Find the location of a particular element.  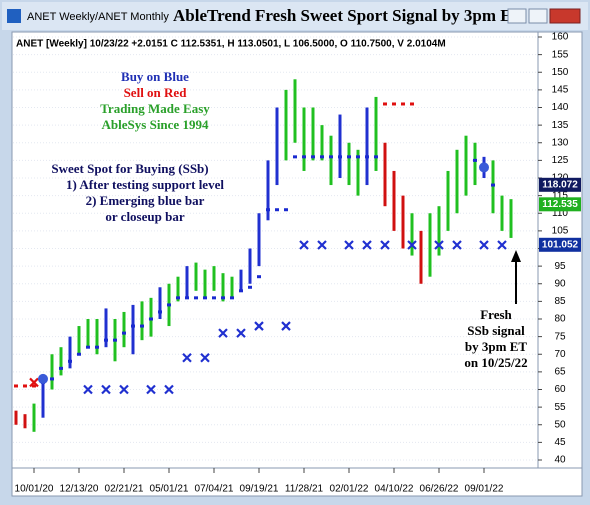

annotation: Trading Made Easy is located at coordinates (155, 108).